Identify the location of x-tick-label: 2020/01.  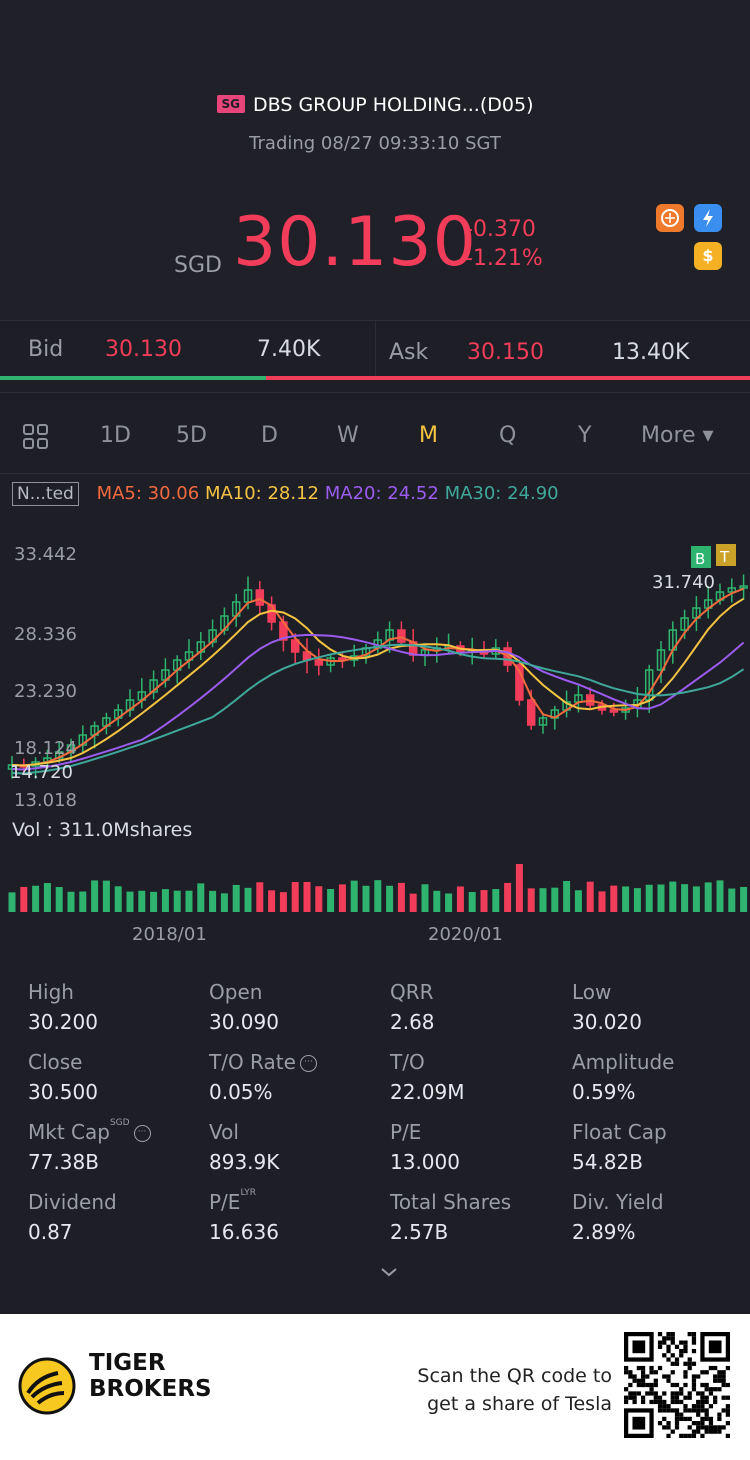
(465, 934).